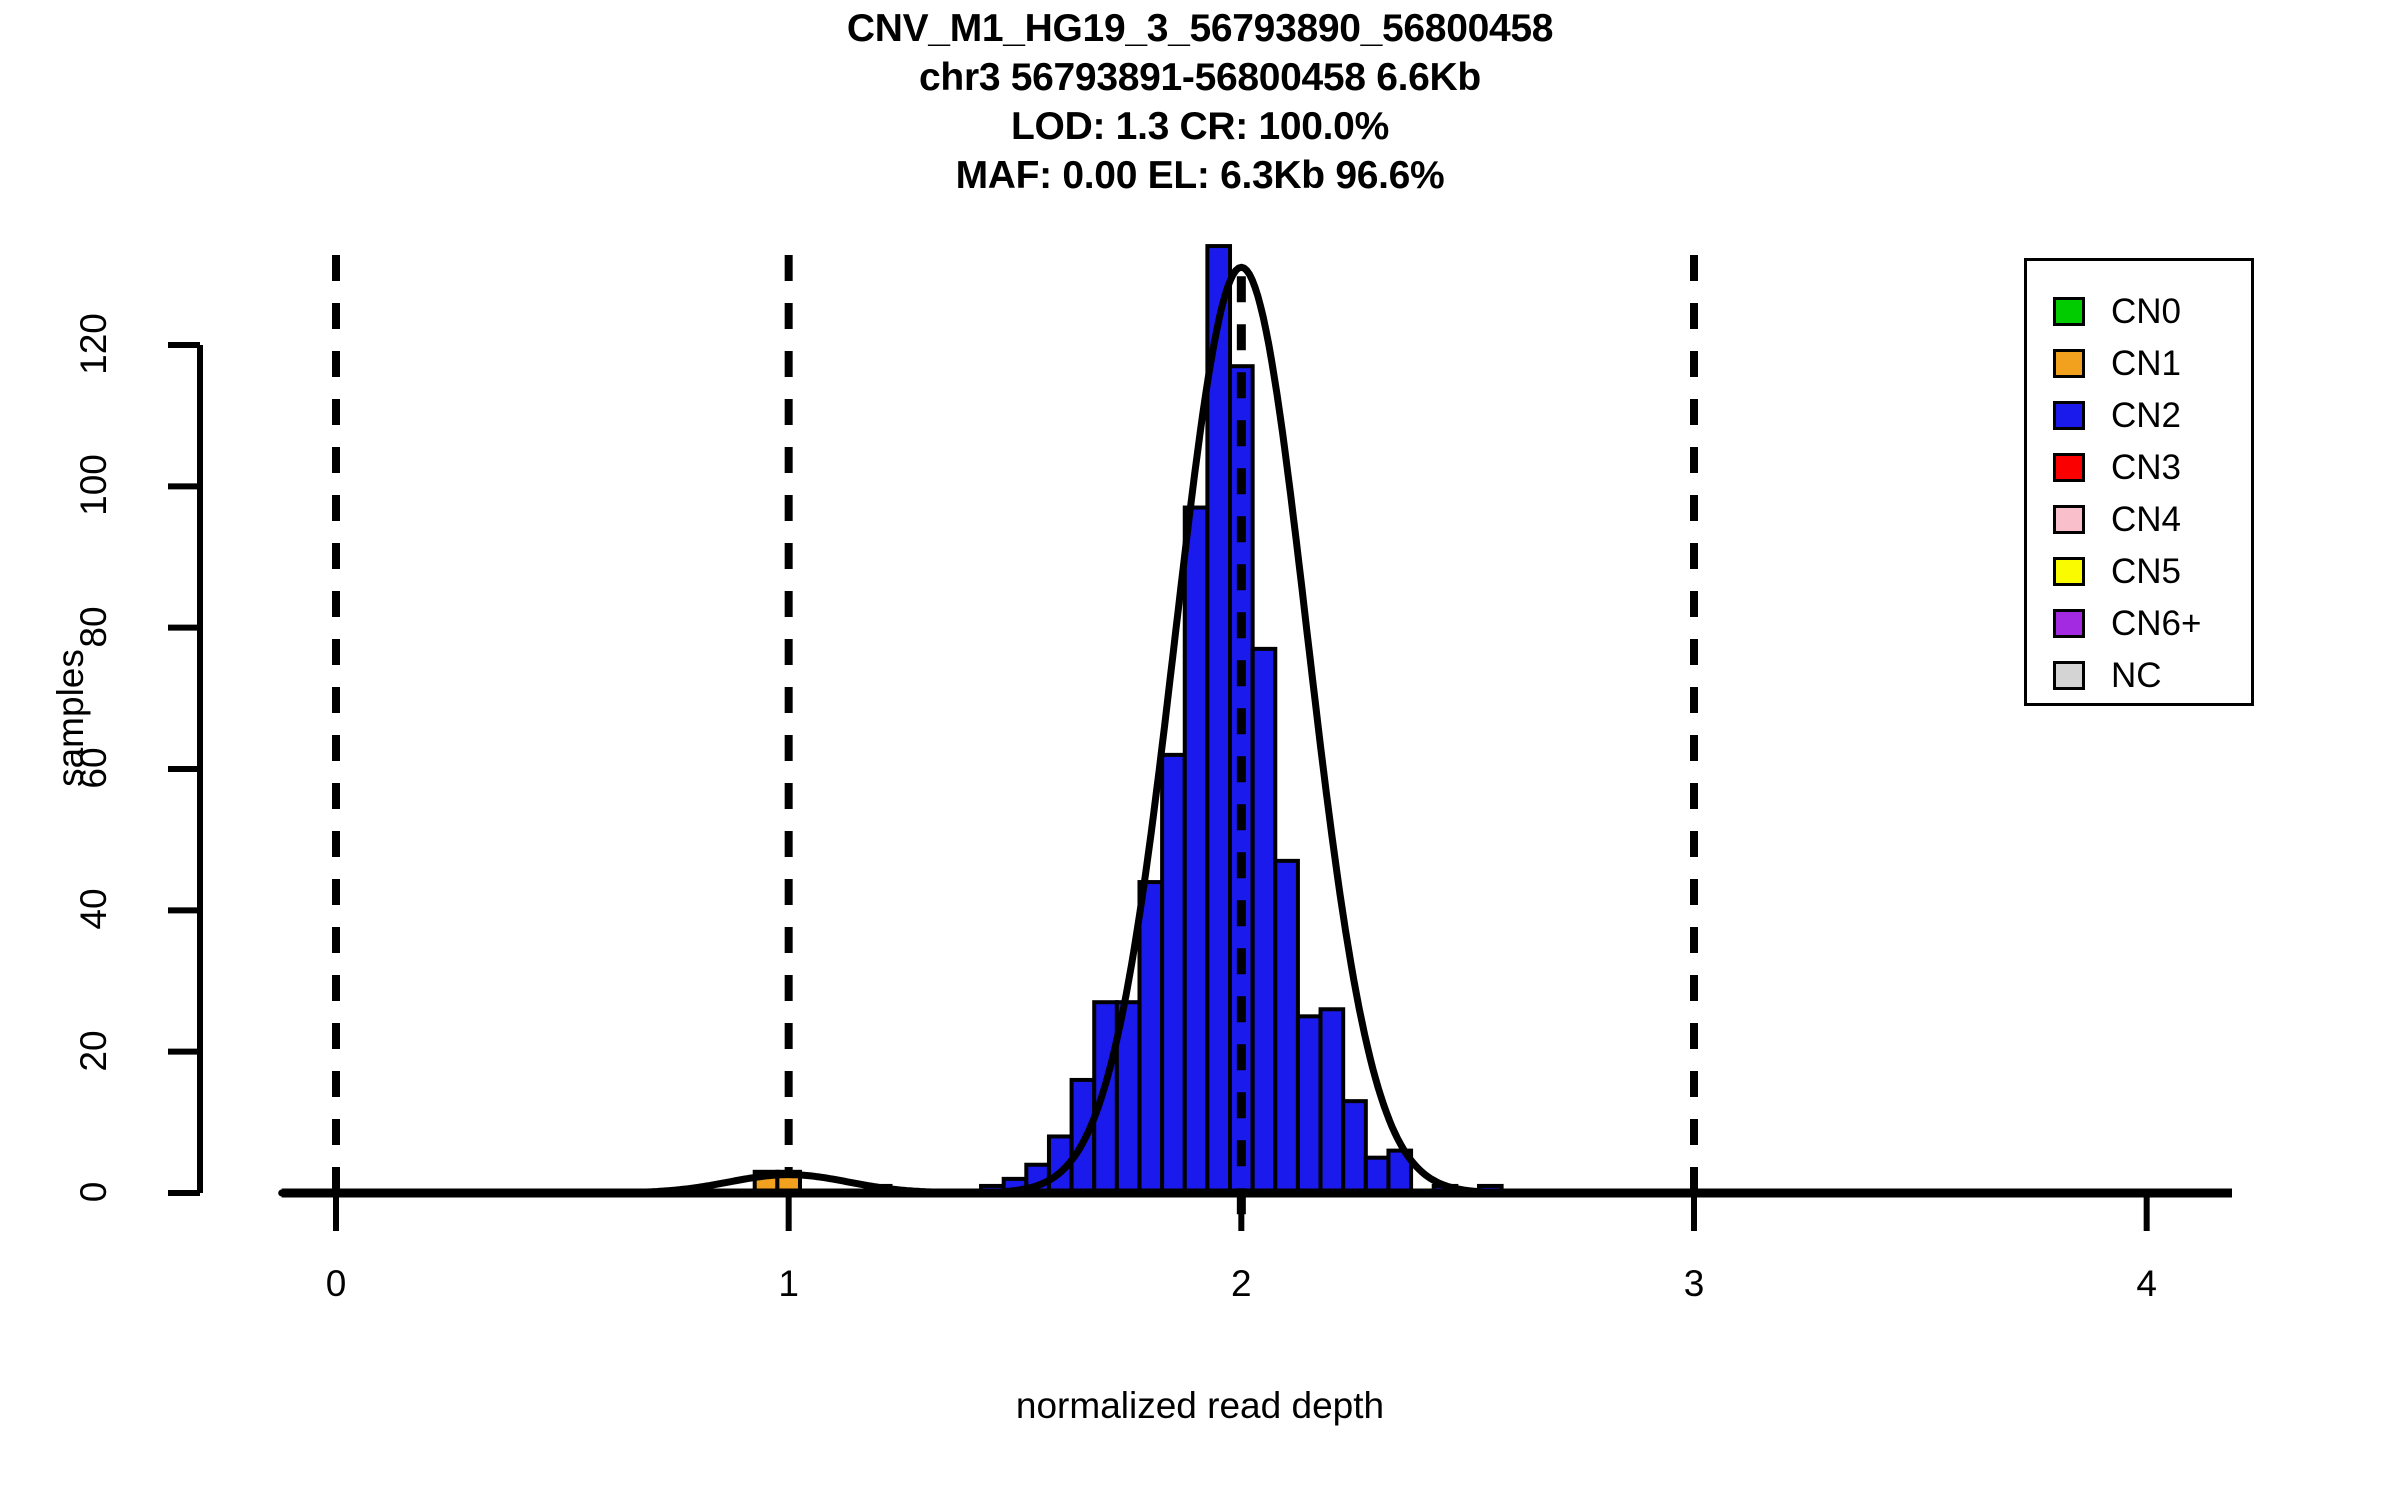 Image resolution: width=2400 pixels, height=1500 pixels. I want to click on legend-label: CN5, so click(2146, 571).